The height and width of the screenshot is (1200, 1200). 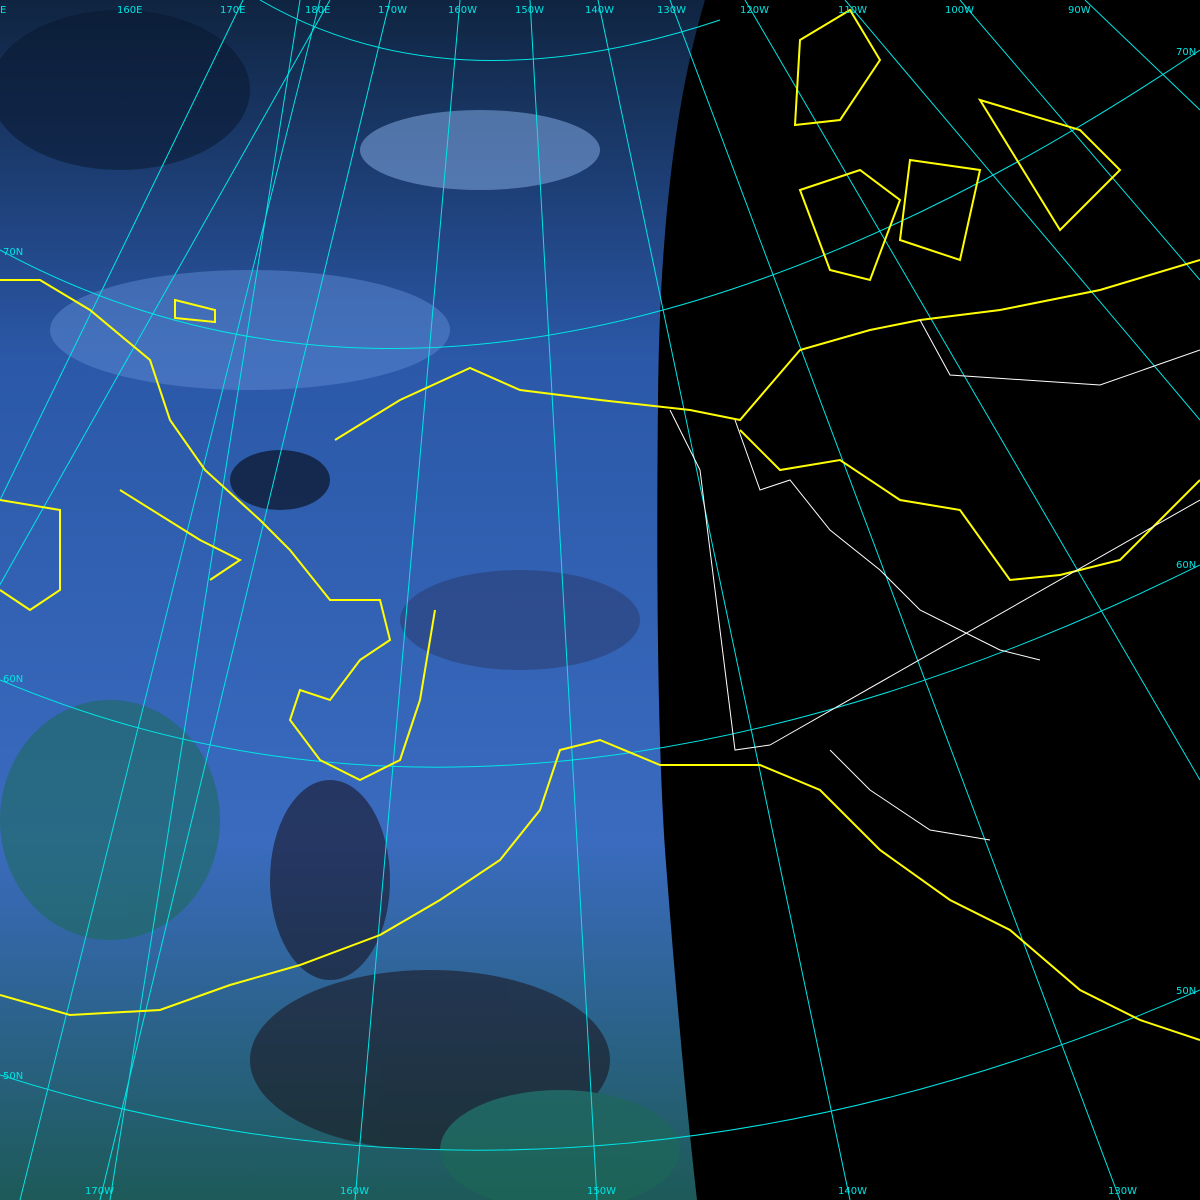 What do you see at coordinates (600, 1070) in the screenshot?
I see `parallel-50n` at bounding box center [600, 1070].